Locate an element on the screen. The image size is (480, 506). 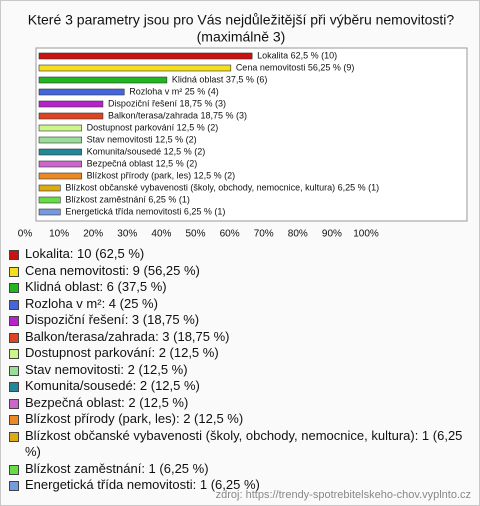
legend-item: Dostupnost parkování: 2 (12,5 %) is located at coordinates (241, 353).